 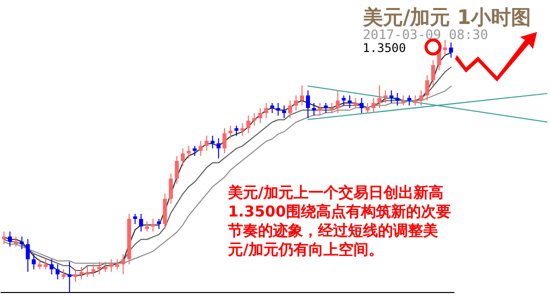 What do you see at coordinates (425, 35) in the screenshot?
I see `chart-subtitle: 2017-03-09 08:30` at bounding box center [425, 35].